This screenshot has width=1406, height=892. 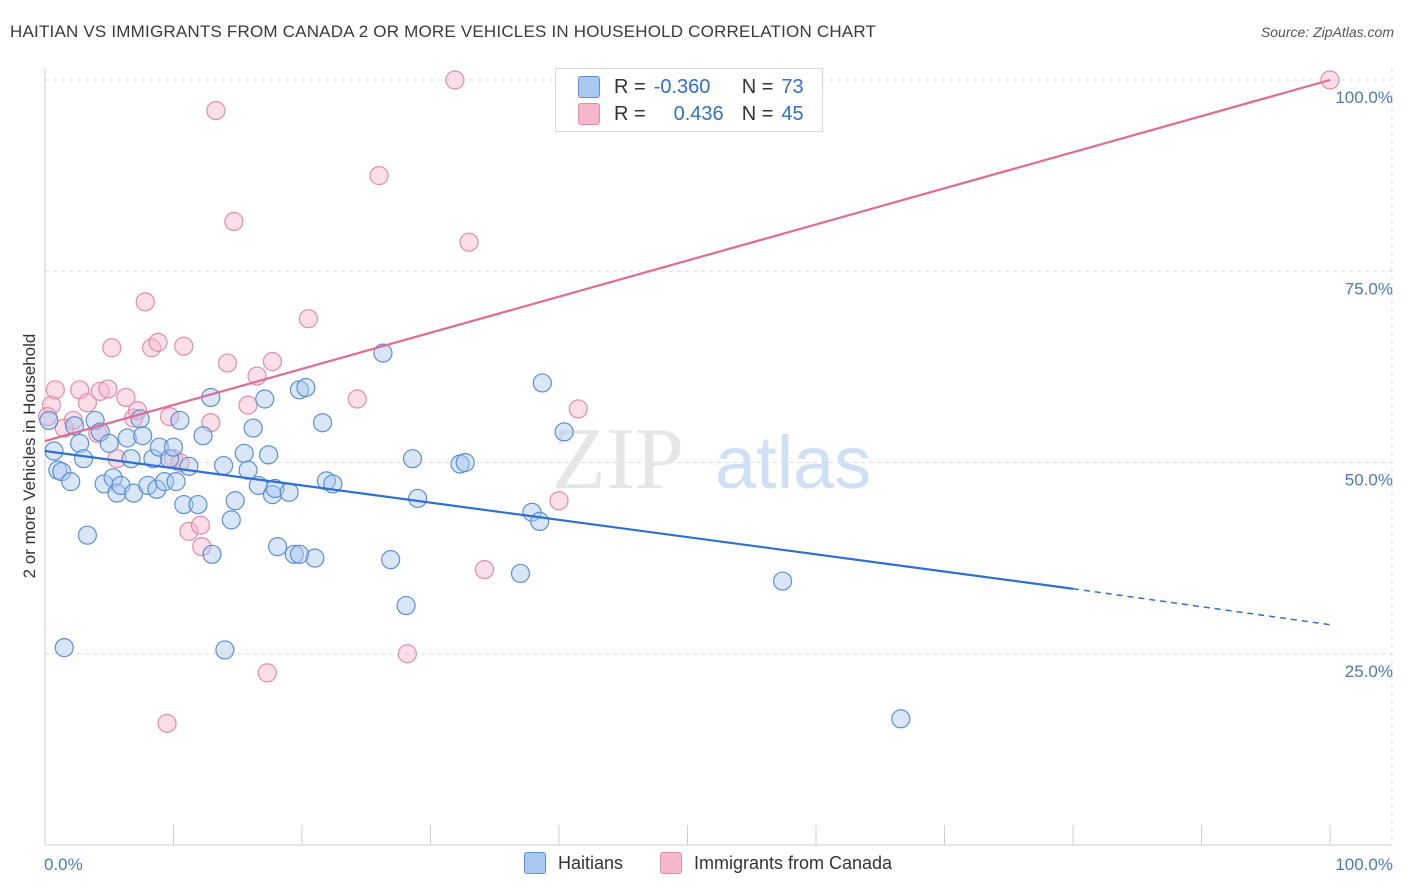 I want to click on legend-n-label: N =, so click(x=757, y=113).